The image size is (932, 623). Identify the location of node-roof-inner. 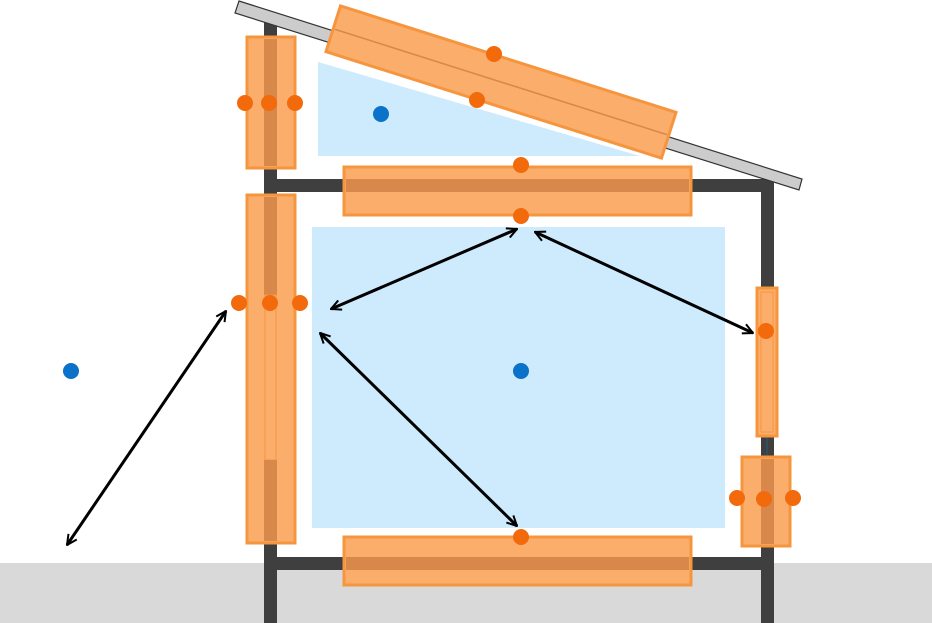
(477, 100).